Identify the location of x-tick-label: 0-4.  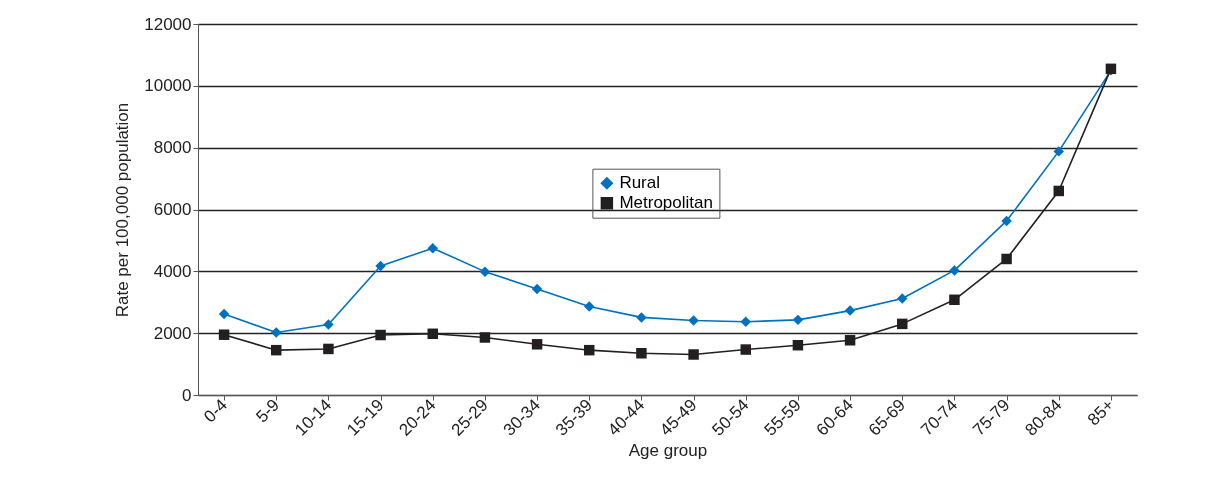
(215, 411).